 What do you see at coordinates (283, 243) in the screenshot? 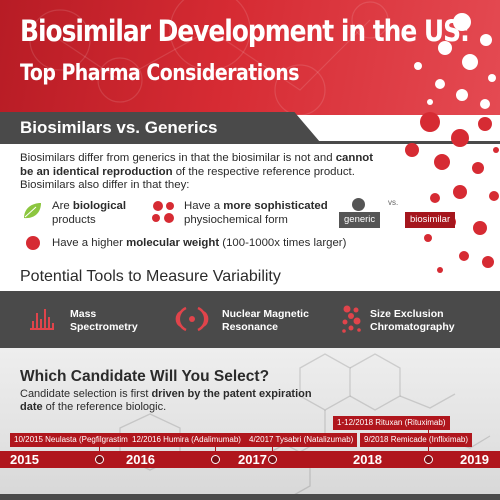
I see `feature-weight-c: (100-1000x times larger)` at bounding box center [283, 243].